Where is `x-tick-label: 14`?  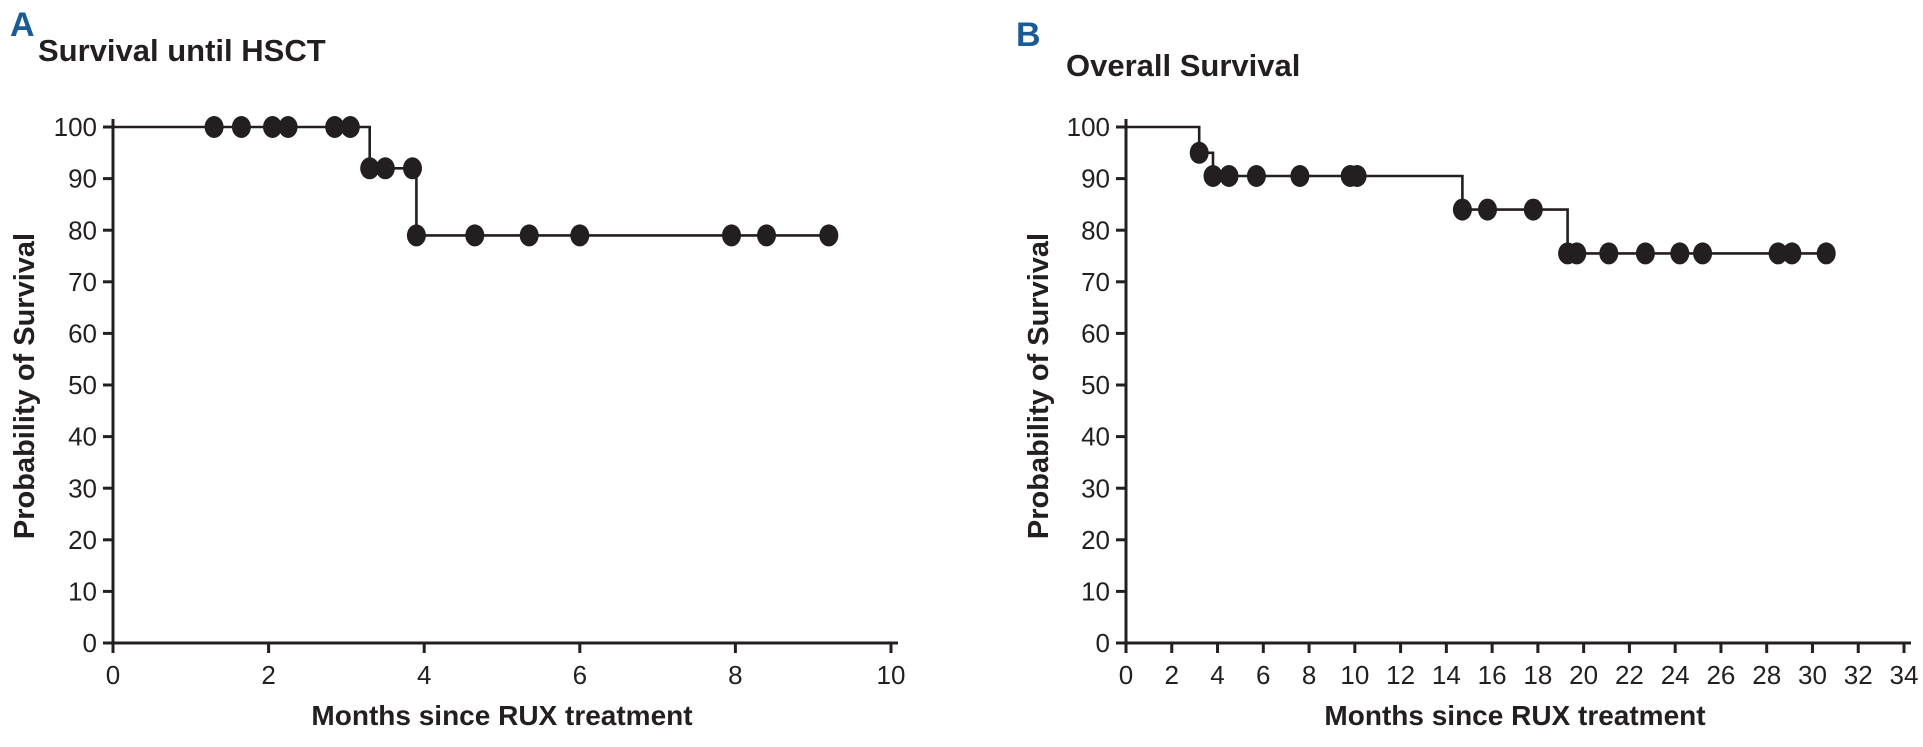
x-tick-label: 14 is located at coordinates (1446, 675).